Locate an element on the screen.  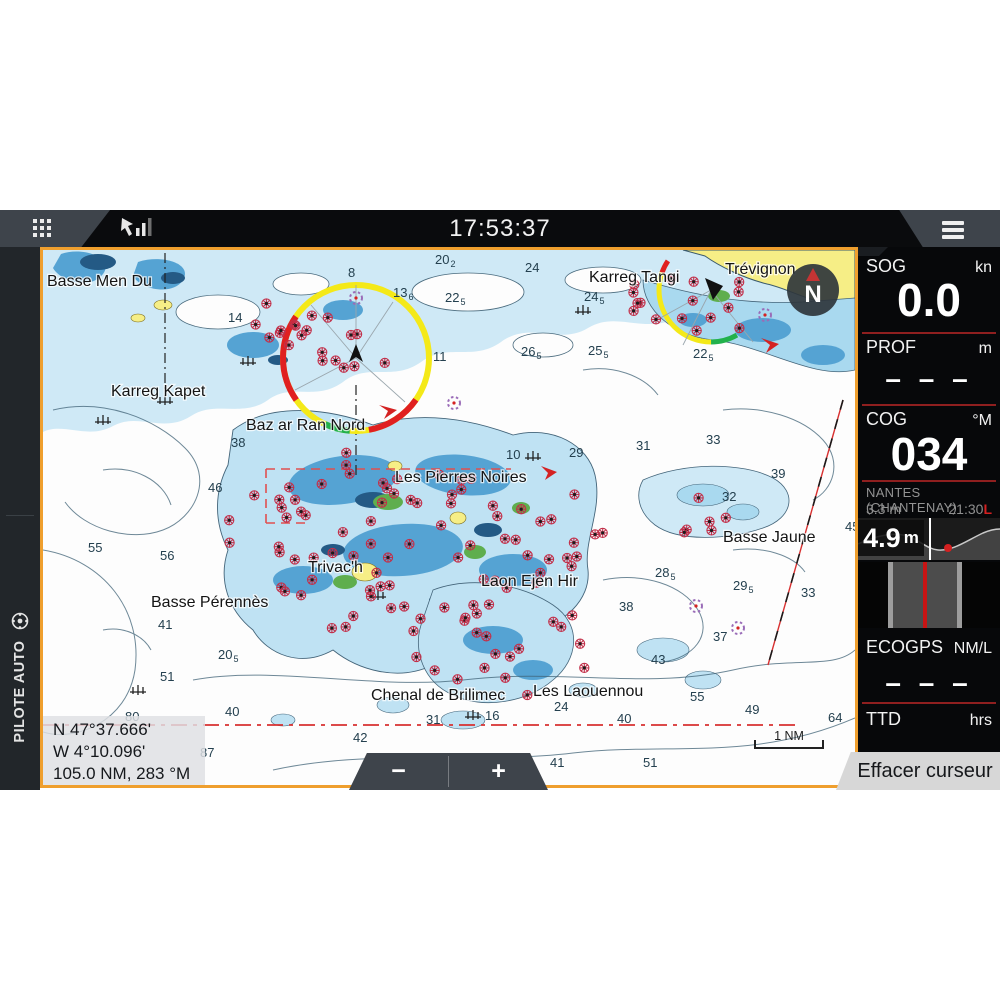
depth-sounding: 14 is located at coordinates (235, 317).